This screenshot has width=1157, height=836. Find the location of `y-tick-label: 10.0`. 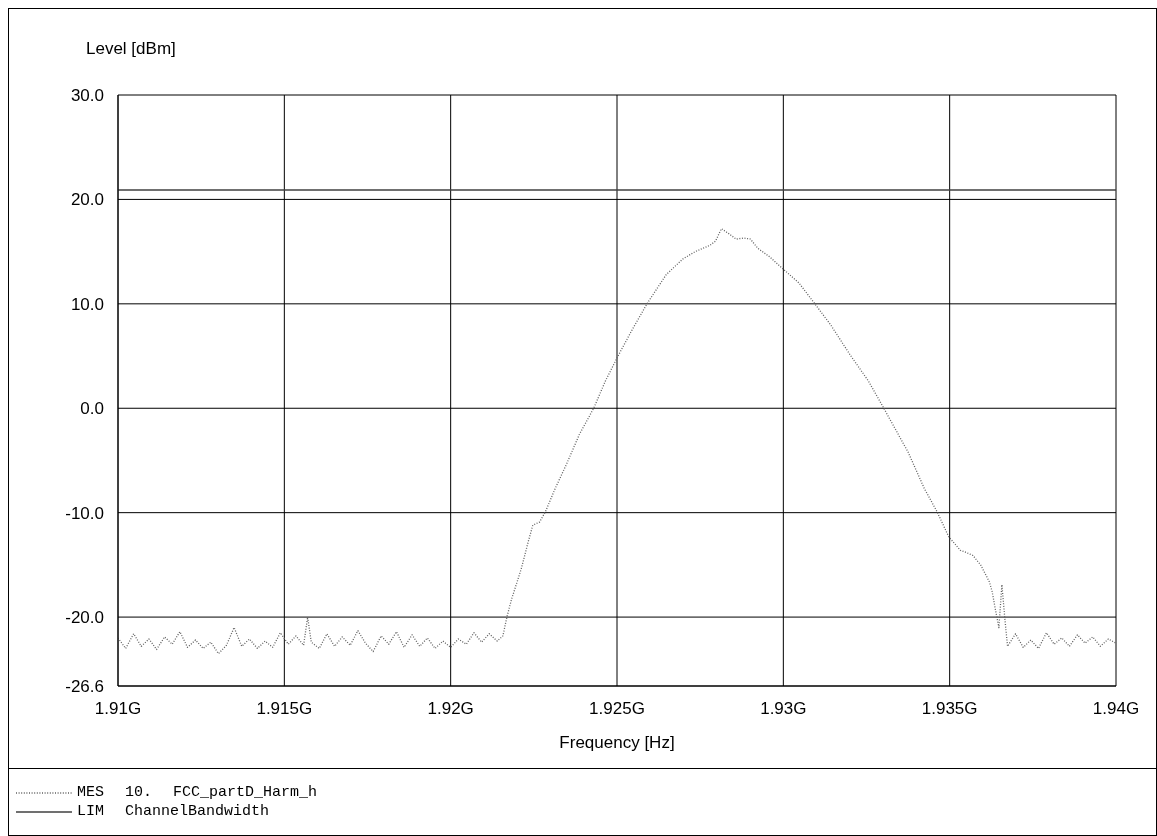

y-tick-label: 10.0 is located at coordinates (87, 304).